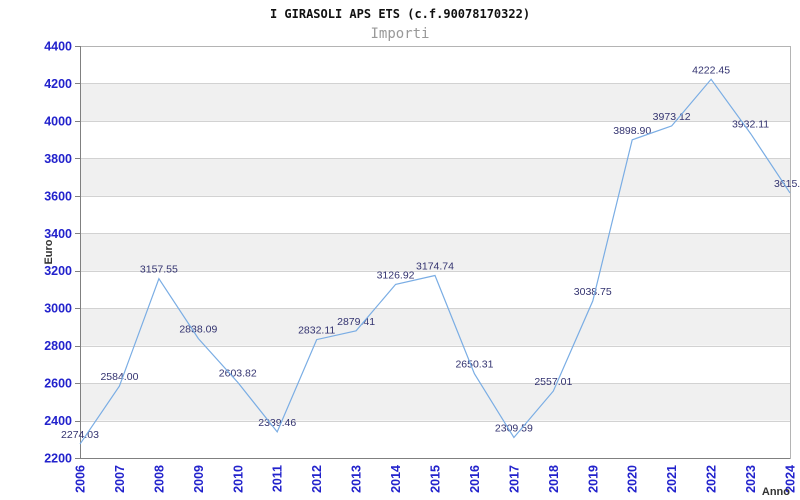 Image resolution: width=800 pixels, height=500 pixels. I want to click on y-tick-label: 4200, so click(58, 84).